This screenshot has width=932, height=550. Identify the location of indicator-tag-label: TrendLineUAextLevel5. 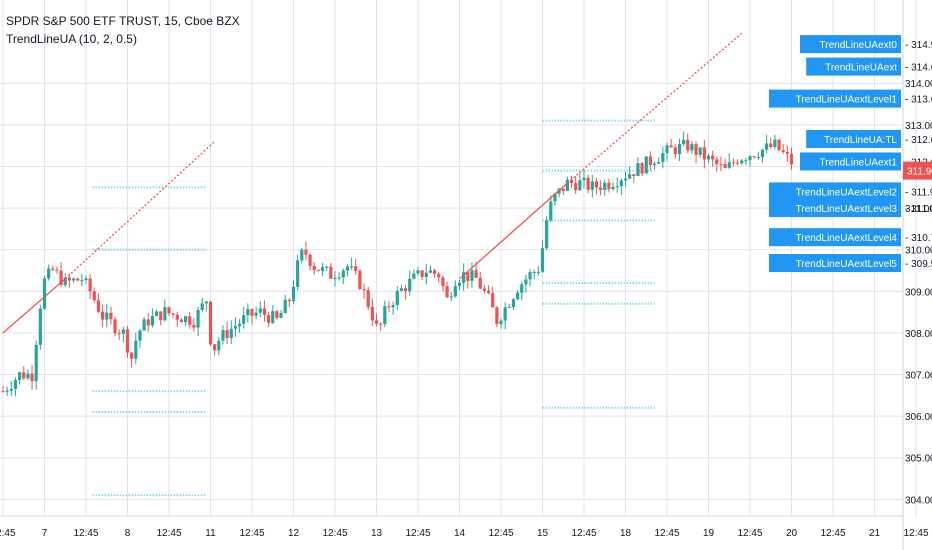
(847, 264).